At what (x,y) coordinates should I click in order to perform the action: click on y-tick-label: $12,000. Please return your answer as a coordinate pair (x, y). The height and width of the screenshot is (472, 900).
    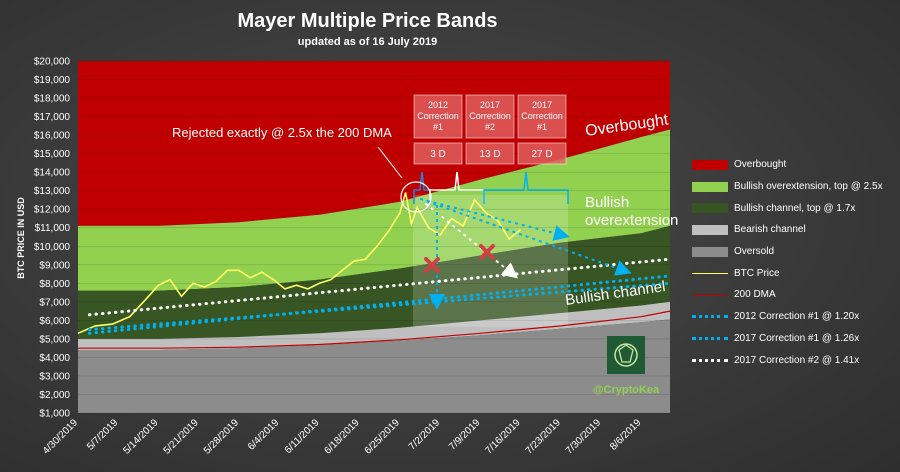
    Looking at the image, I should click on (52, 210).